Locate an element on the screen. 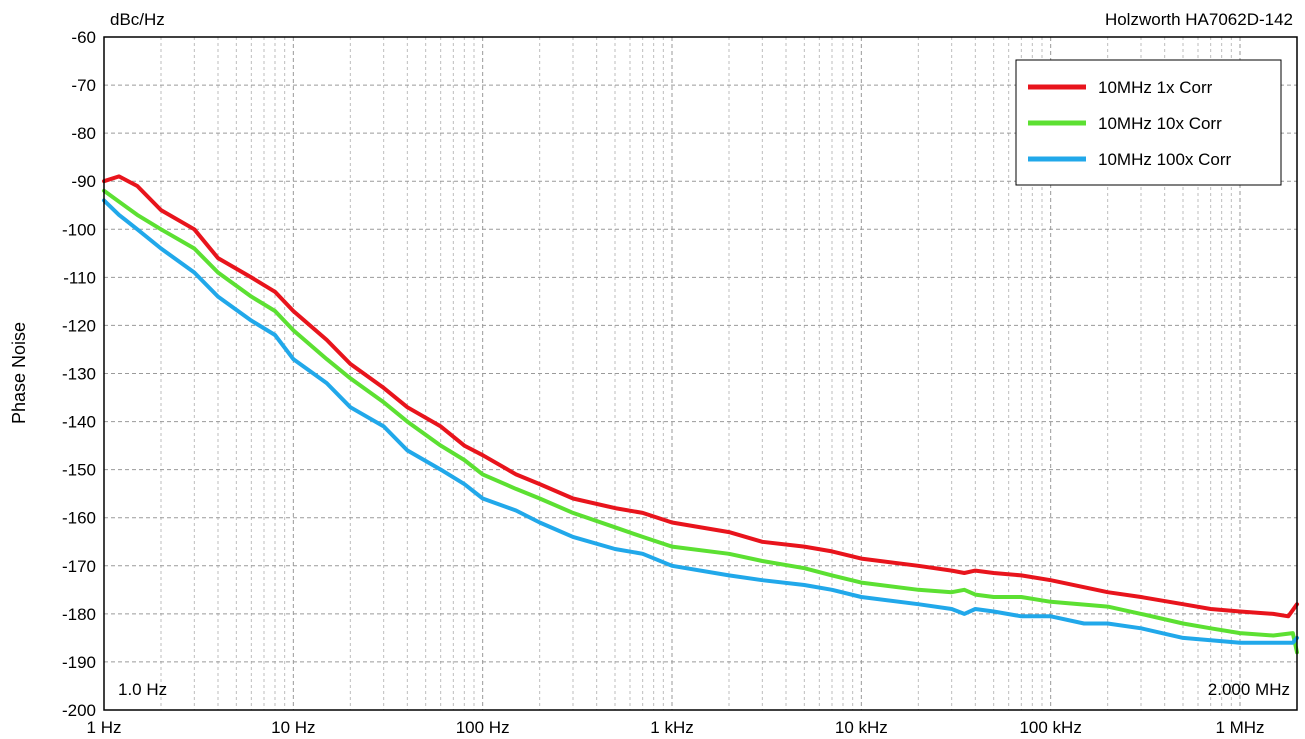 The image size is (1305, 739). y-tick-label: -70 is located at coordinates (83, 85).